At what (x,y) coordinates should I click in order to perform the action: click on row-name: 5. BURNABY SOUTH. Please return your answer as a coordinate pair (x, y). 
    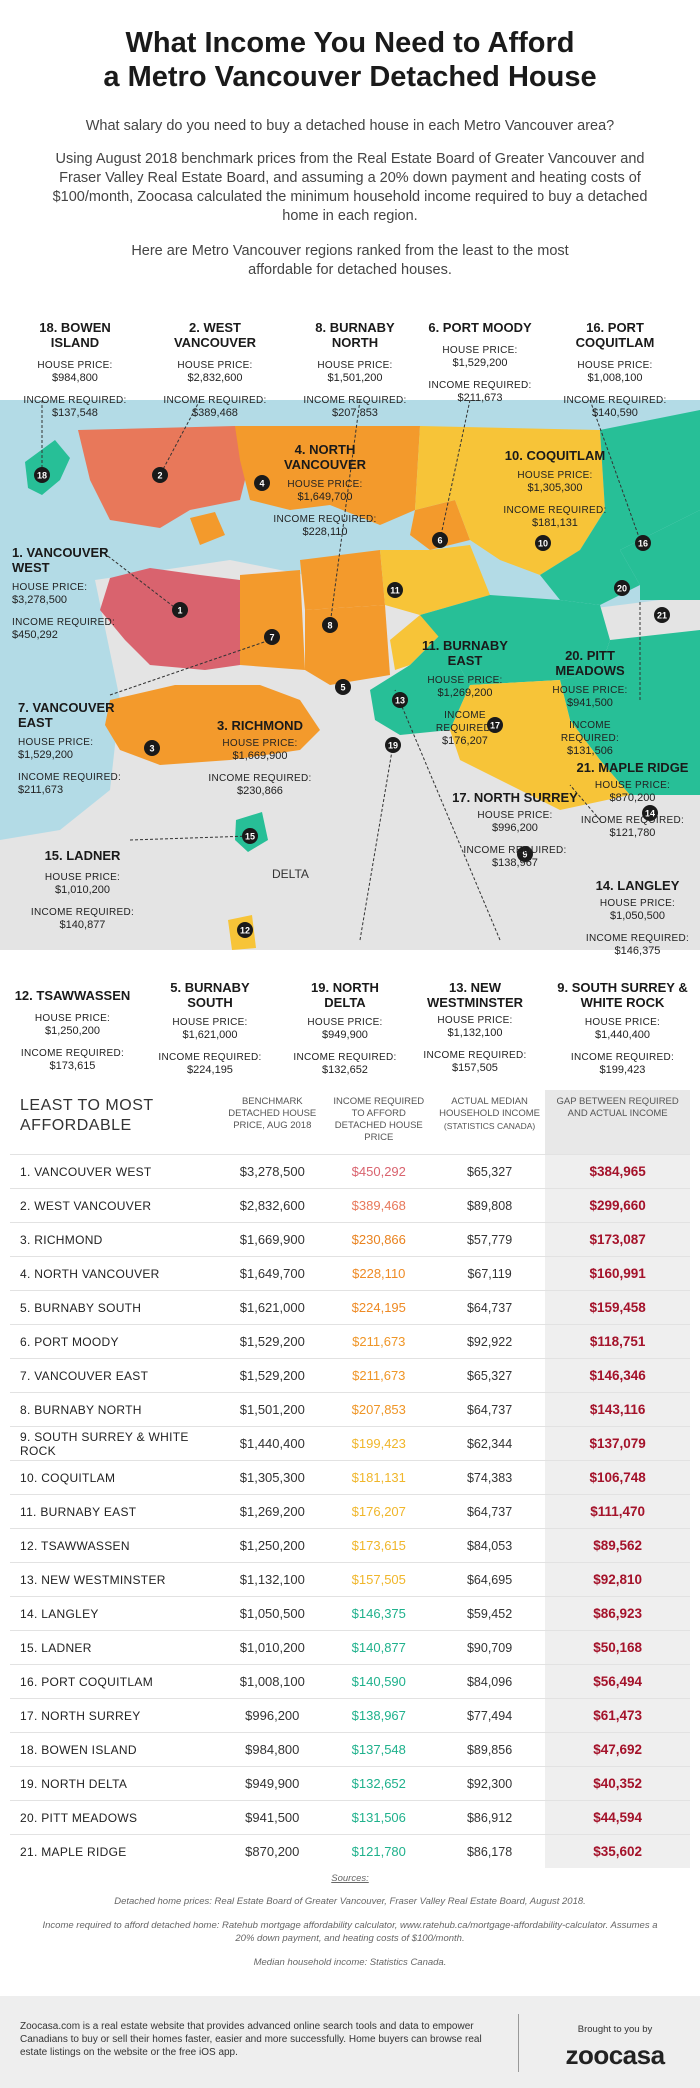
    Looking at the image, I should click on (115, 1307).